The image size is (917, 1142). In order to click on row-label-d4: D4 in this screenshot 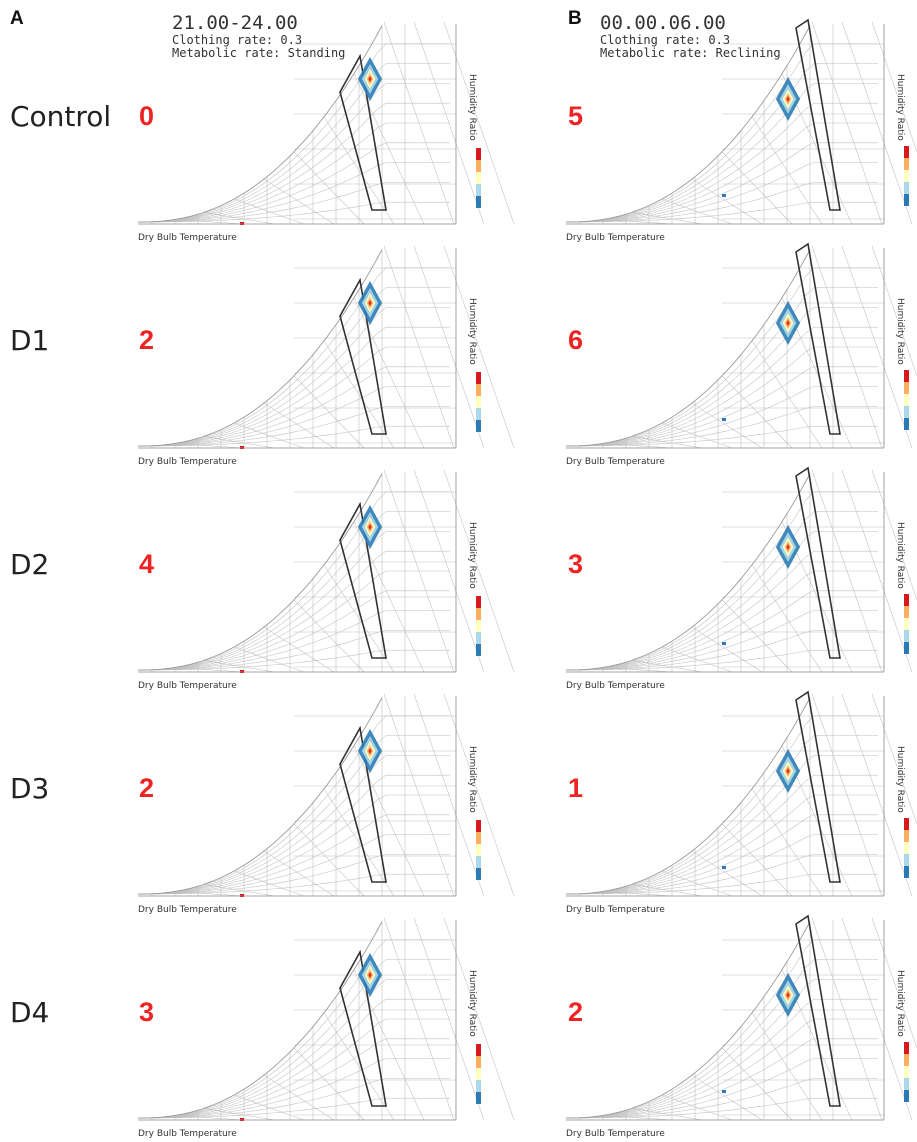, I will do `click(30, 1012)`.